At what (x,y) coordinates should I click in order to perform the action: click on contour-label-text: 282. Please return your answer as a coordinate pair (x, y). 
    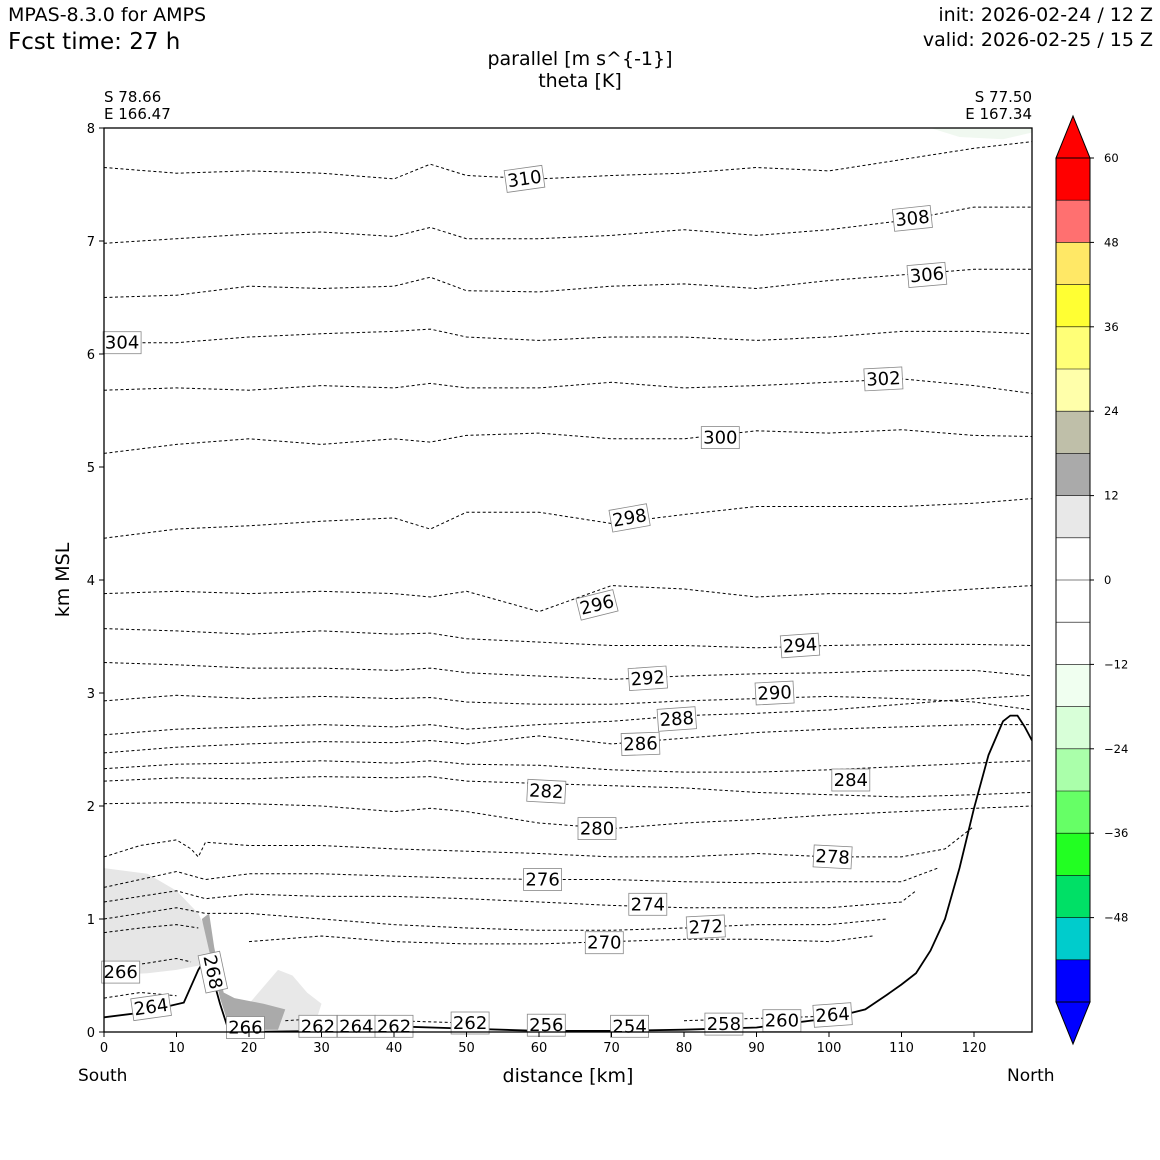
    Looking at the image, I should click on (546, 791).